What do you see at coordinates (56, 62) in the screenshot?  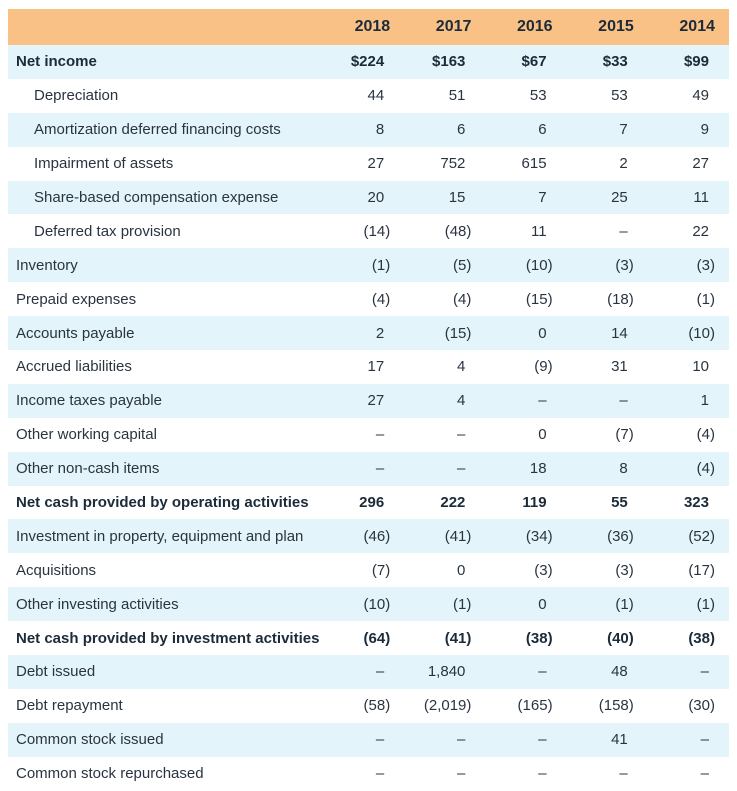 I see `row-label: Net income` at bounding box center [56, 62].